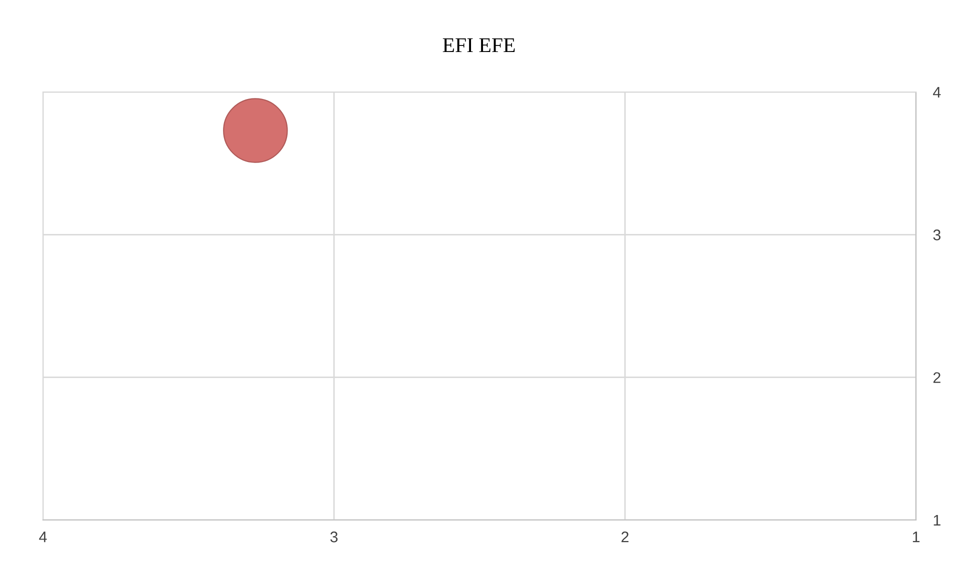  I want to click on x-tick-label: 1, so click(916, 537).